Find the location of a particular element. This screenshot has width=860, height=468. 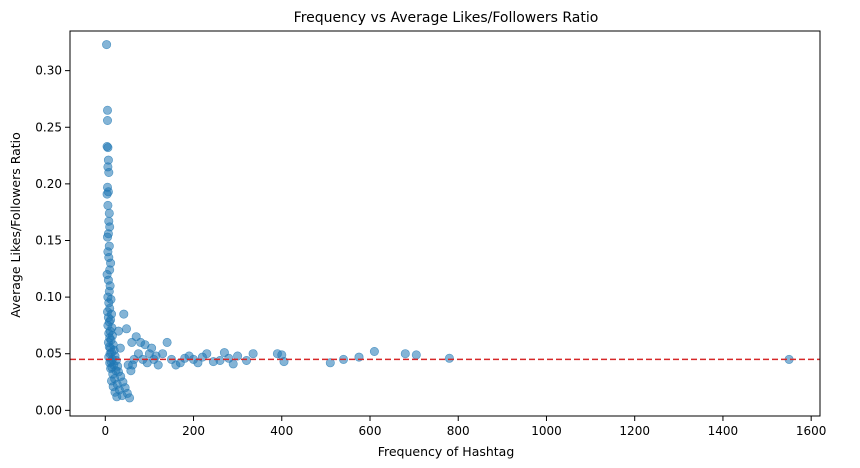

x-tick-label: 1600 is located at coordinates (811, 431).